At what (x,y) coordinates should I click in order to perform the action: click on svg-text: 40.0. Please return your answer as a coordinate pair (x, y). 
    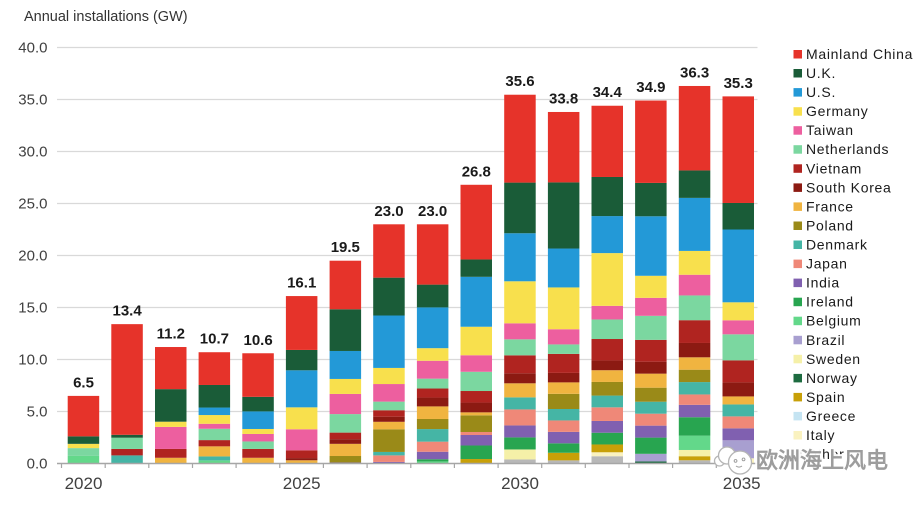
    Looking at the image, I should click on (32, 48).